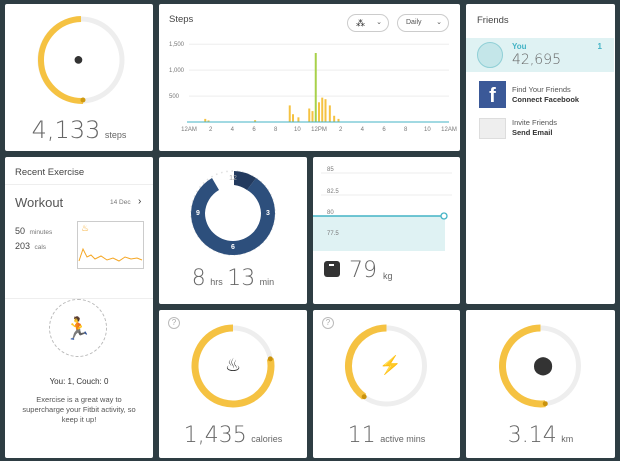 This screenshot has height=461, width=620. Describe the element at coordinates (267, 282) in the screenshot. I see `sleep-minutes-label: min` at that location.